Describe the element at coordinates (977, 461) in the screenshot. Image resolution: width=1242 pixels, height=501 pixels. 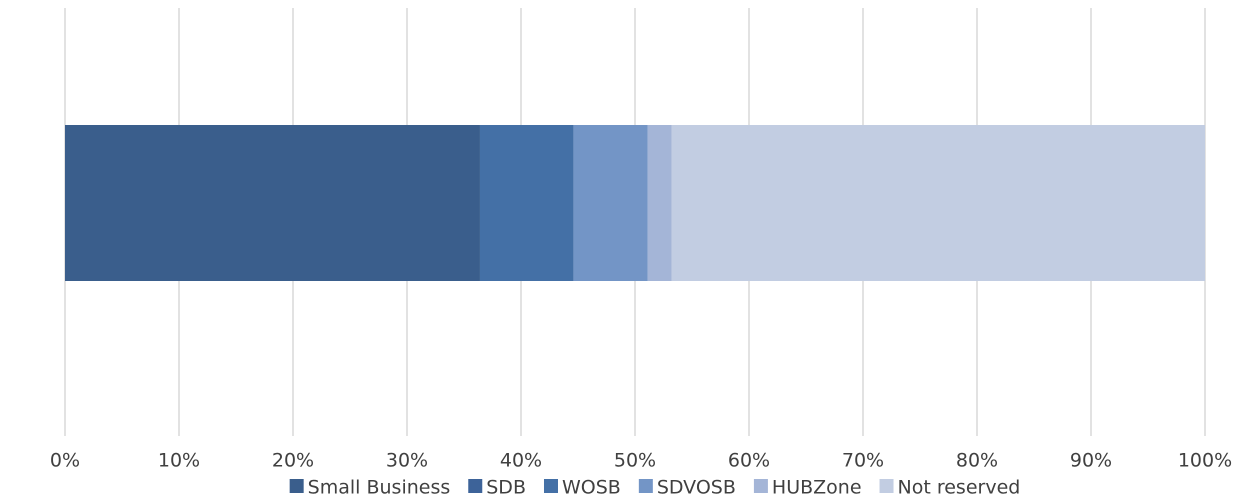
I see `x-tick-label: 80%` at that location.